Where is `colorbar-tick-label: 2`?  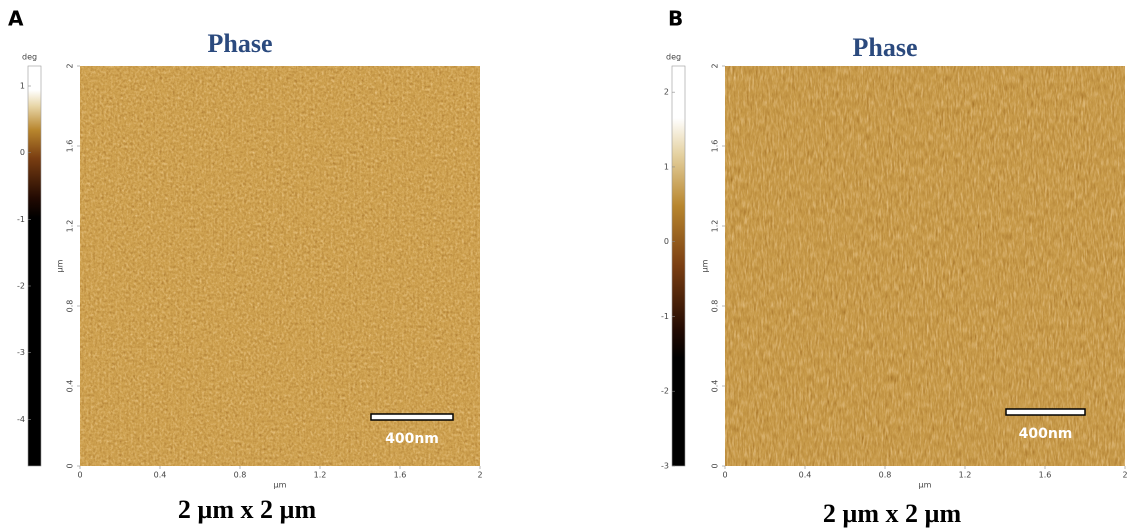
colorbar-tick-label: 2 is located at coordinates (666, 92).